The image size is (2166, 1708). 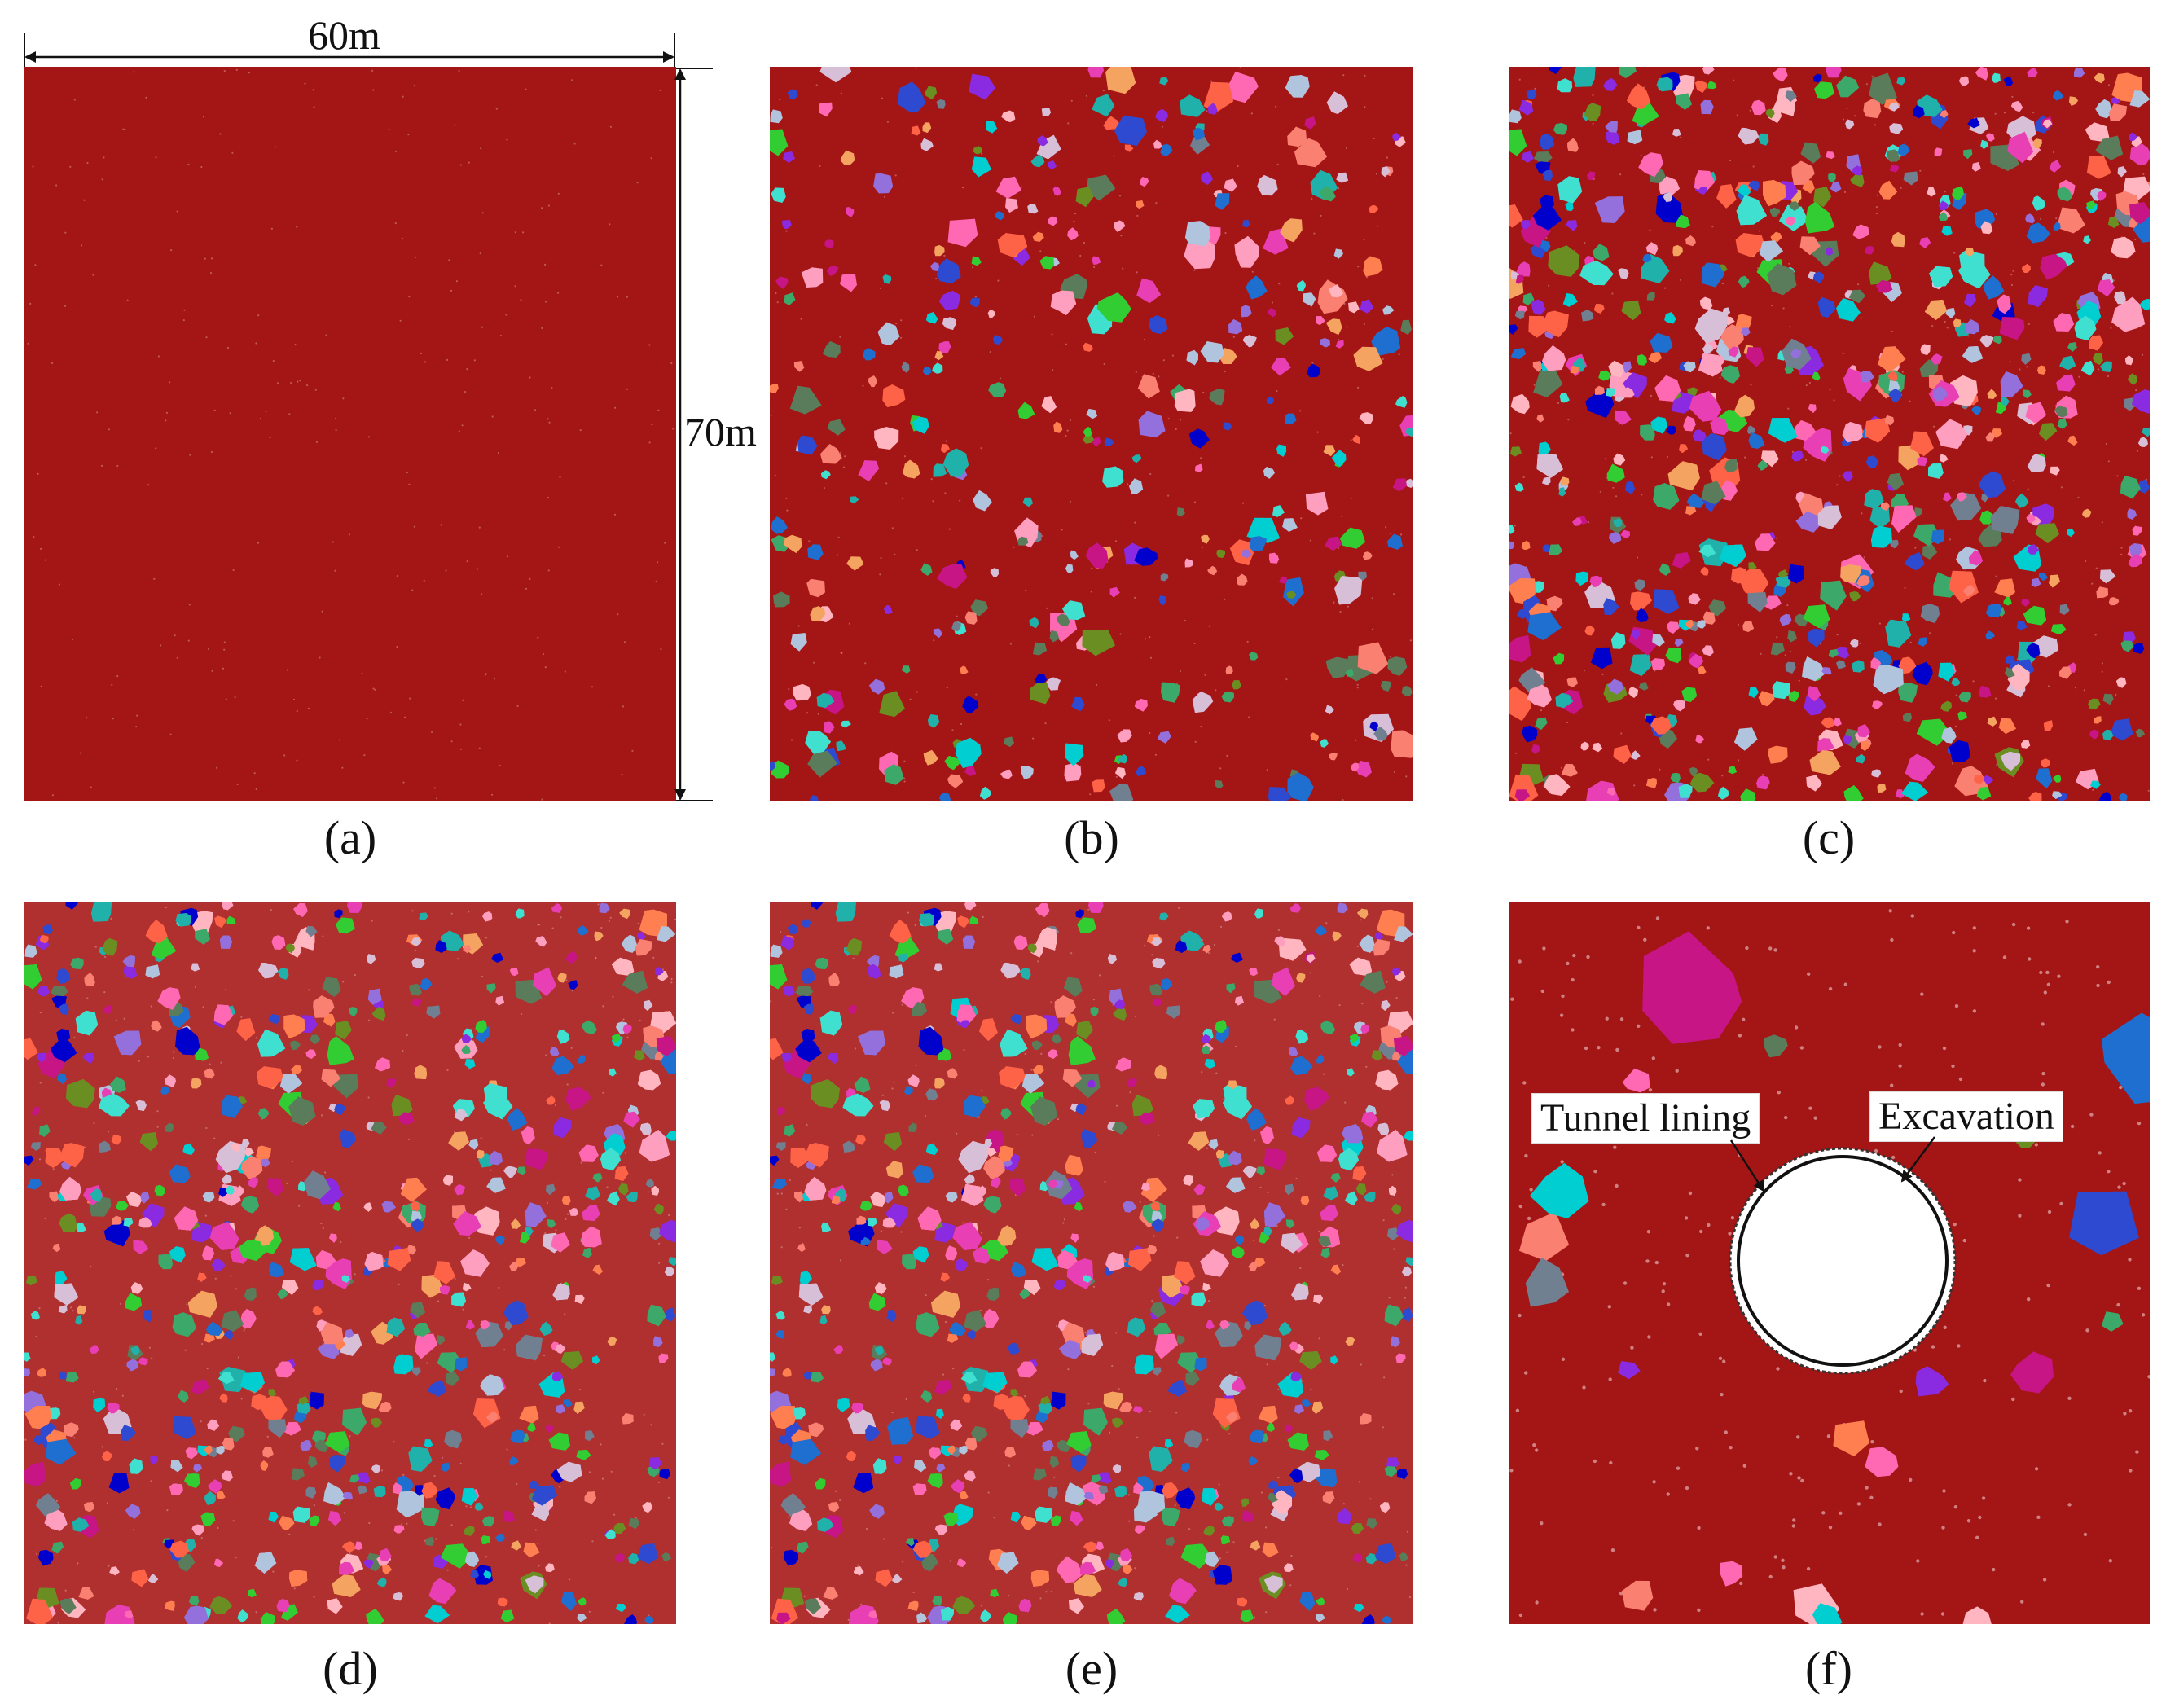 I want to click on panel-d, so click(x=350, y=1263).